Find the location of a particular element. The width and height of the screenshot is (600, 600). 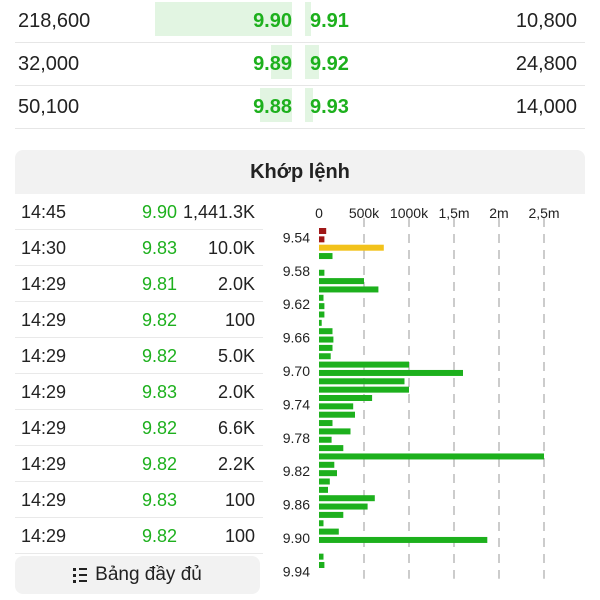

ask-volume: 24,800 is located at coordinates (546, 64).